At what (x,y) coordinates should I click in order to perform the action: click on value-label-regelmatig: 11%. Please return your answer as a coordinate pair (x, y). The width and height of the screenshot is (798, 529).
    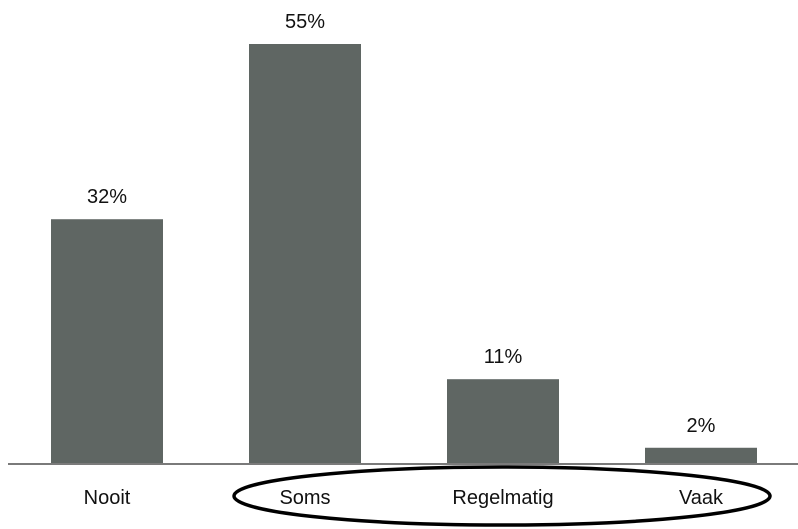
    Looking at the image, I should click on (503, 357).